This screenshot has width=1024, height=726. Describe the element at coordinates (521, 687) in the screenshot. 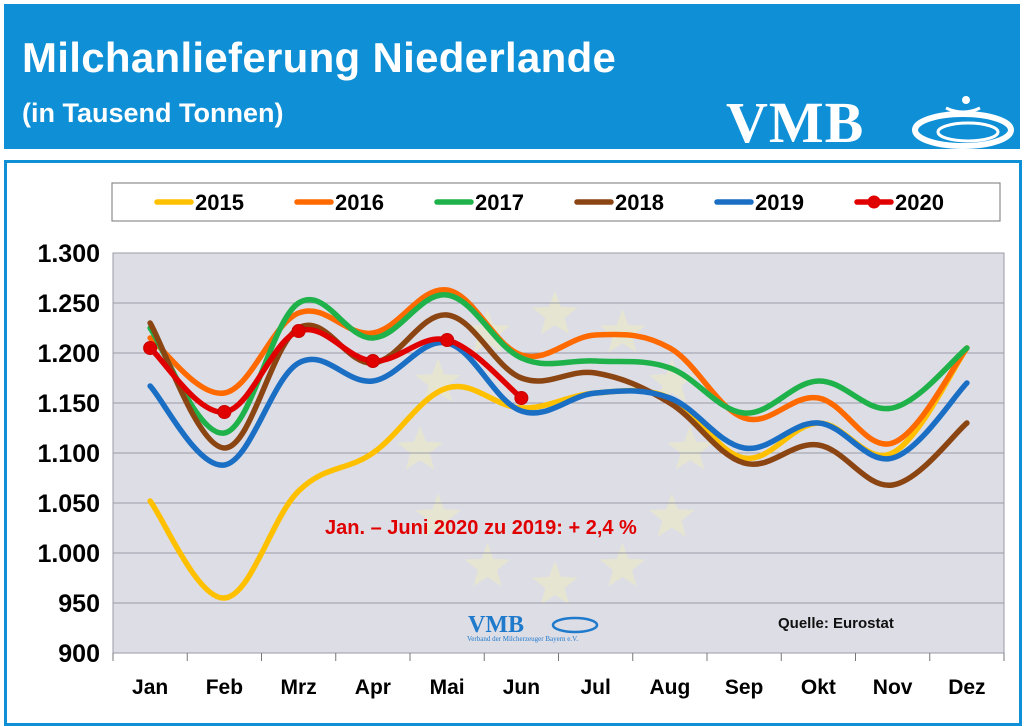

I see `x-tick-label: Jun` at that location.